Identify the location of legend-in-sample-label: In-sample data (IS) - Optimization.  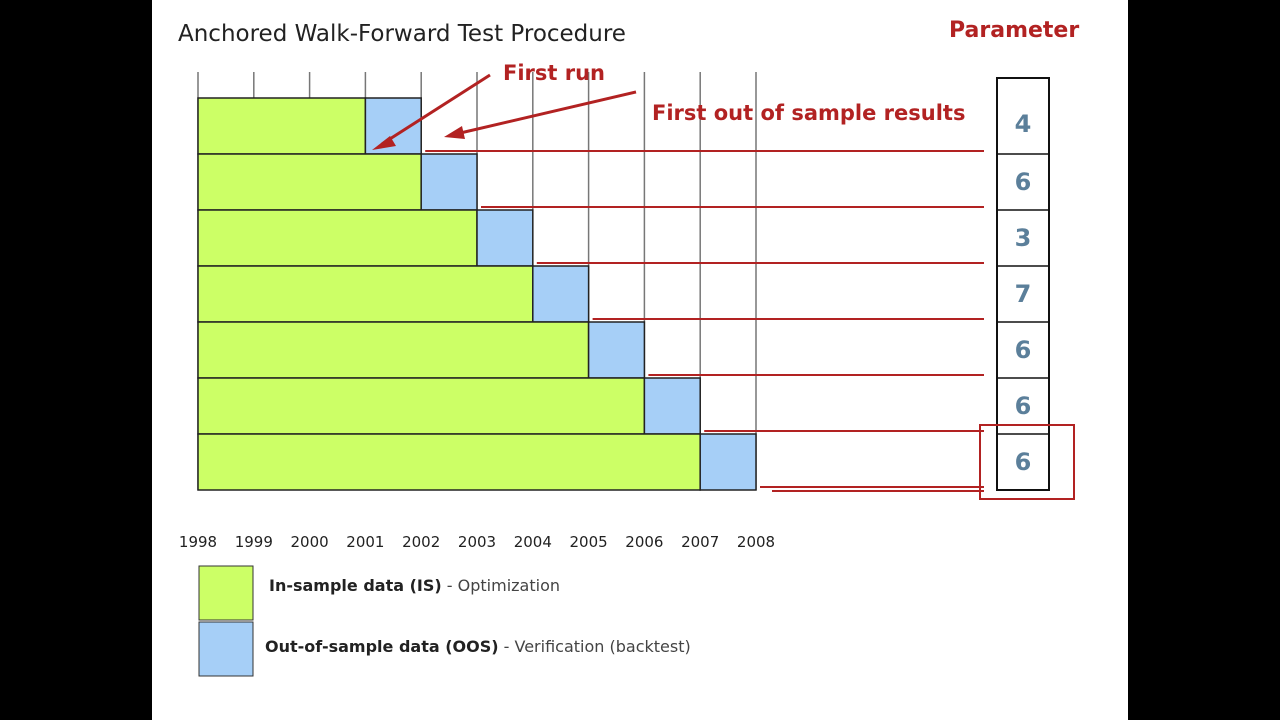
(414, 585).